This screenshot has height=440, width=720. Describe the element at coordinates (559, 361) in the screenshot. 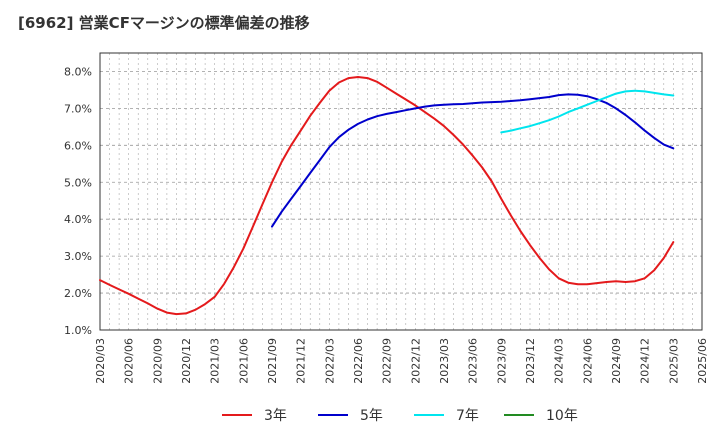

I see `x-tick-label: 2024/03` at that location.